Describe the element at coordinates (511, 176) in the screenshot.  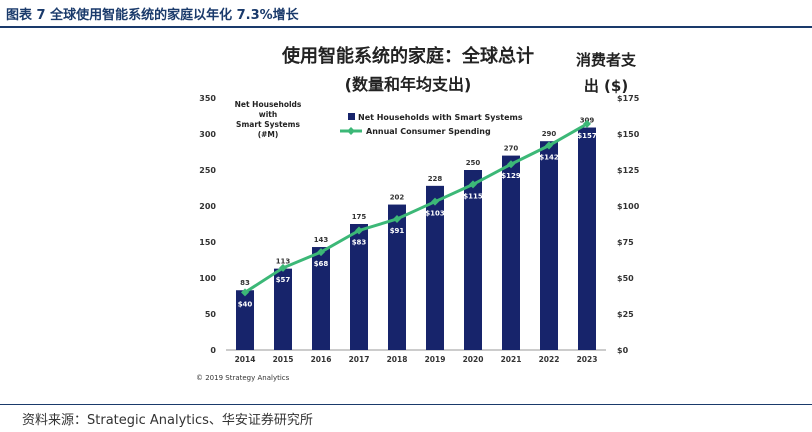
I see `line-value-label: $129` at that location.